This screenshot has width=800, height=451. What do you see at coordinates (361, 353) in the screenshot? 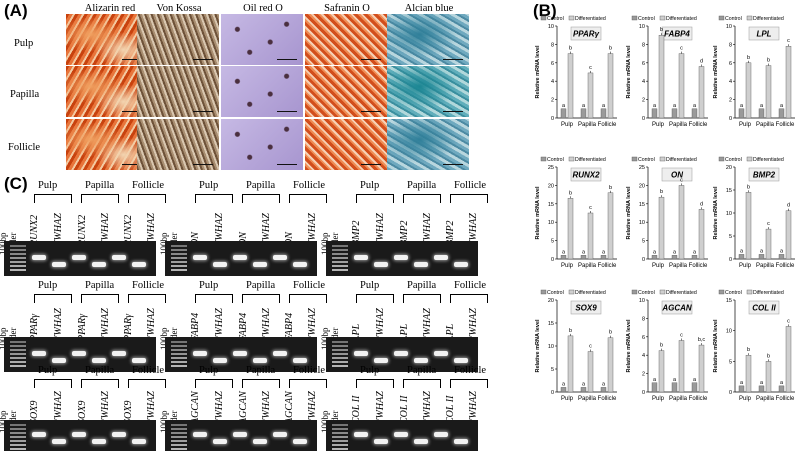
I see `band-lpl` at bounding box center [361, 353].